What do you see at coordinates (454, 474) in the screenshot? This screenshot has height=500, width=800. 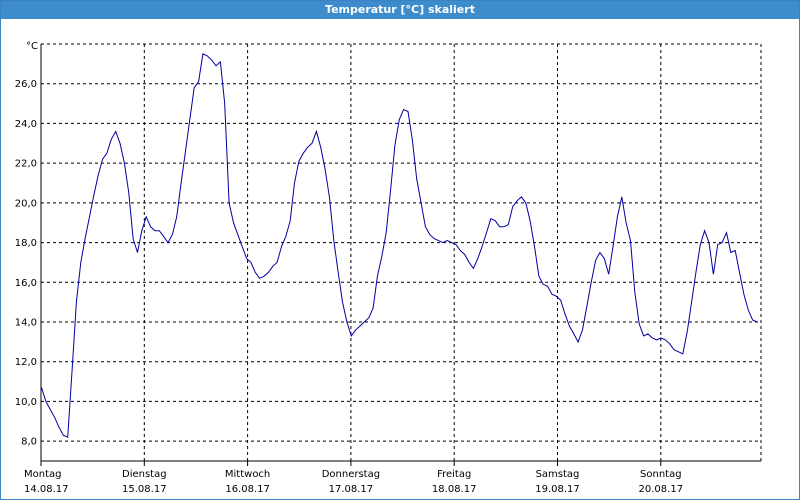 I see `x-tick-day: Freitag` at bounding box center [454, 474].